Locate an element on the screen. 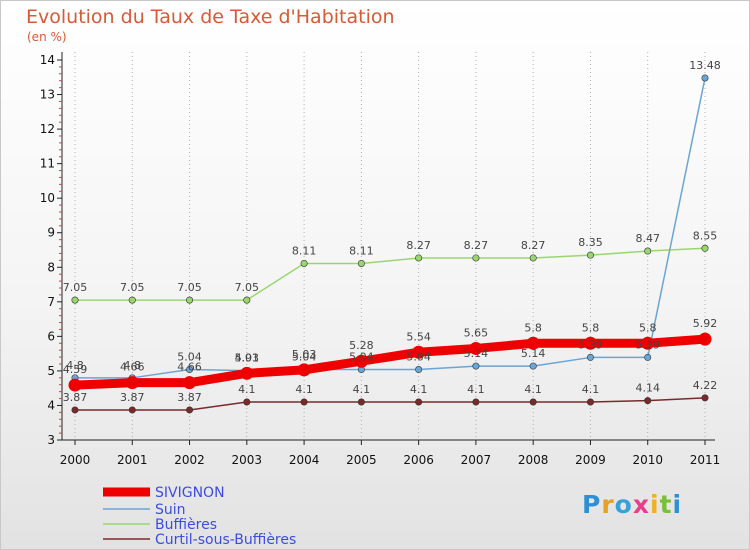 This screenshot has height=550, width=750. y-tick-label-4: 4 is located at coordinates (51, 405).